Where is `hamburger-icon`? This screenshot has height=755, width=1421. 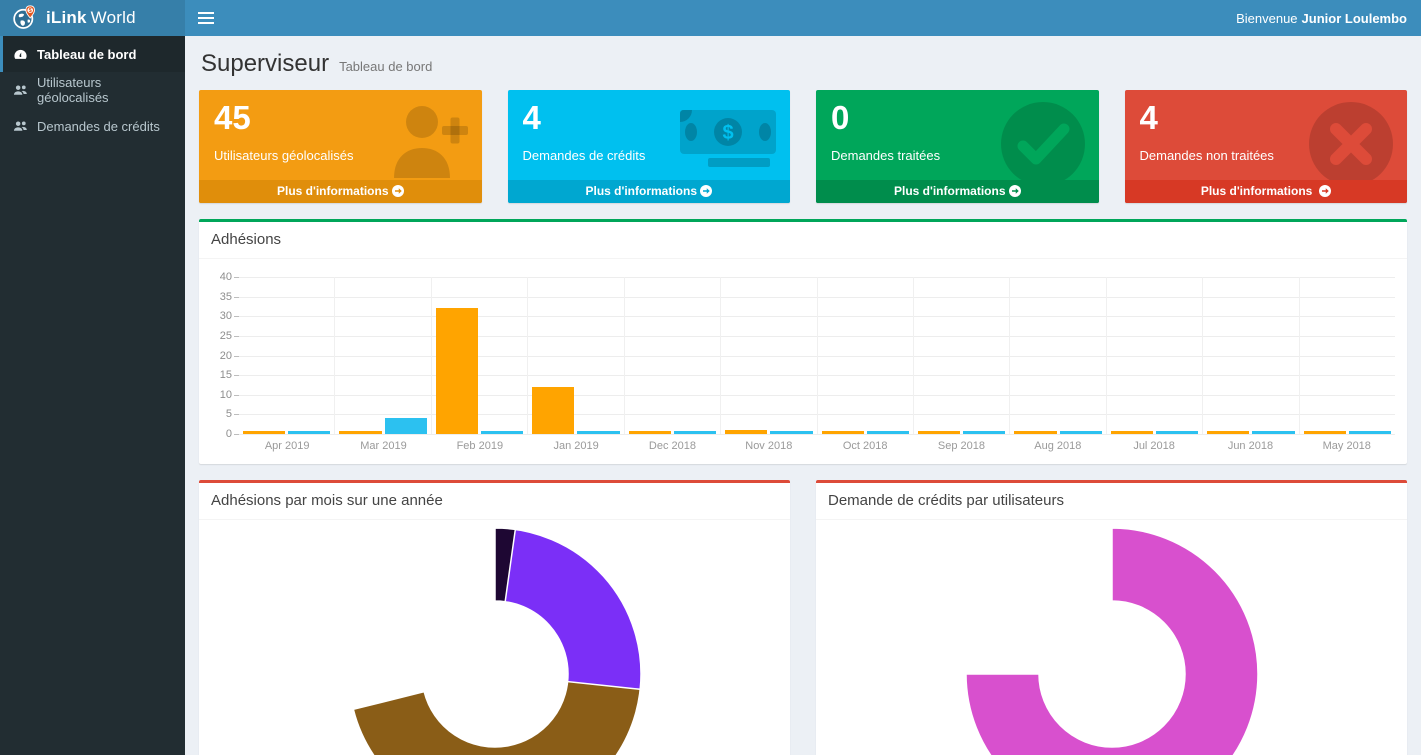
hamburger-icon is located at coordinates (206, 18).